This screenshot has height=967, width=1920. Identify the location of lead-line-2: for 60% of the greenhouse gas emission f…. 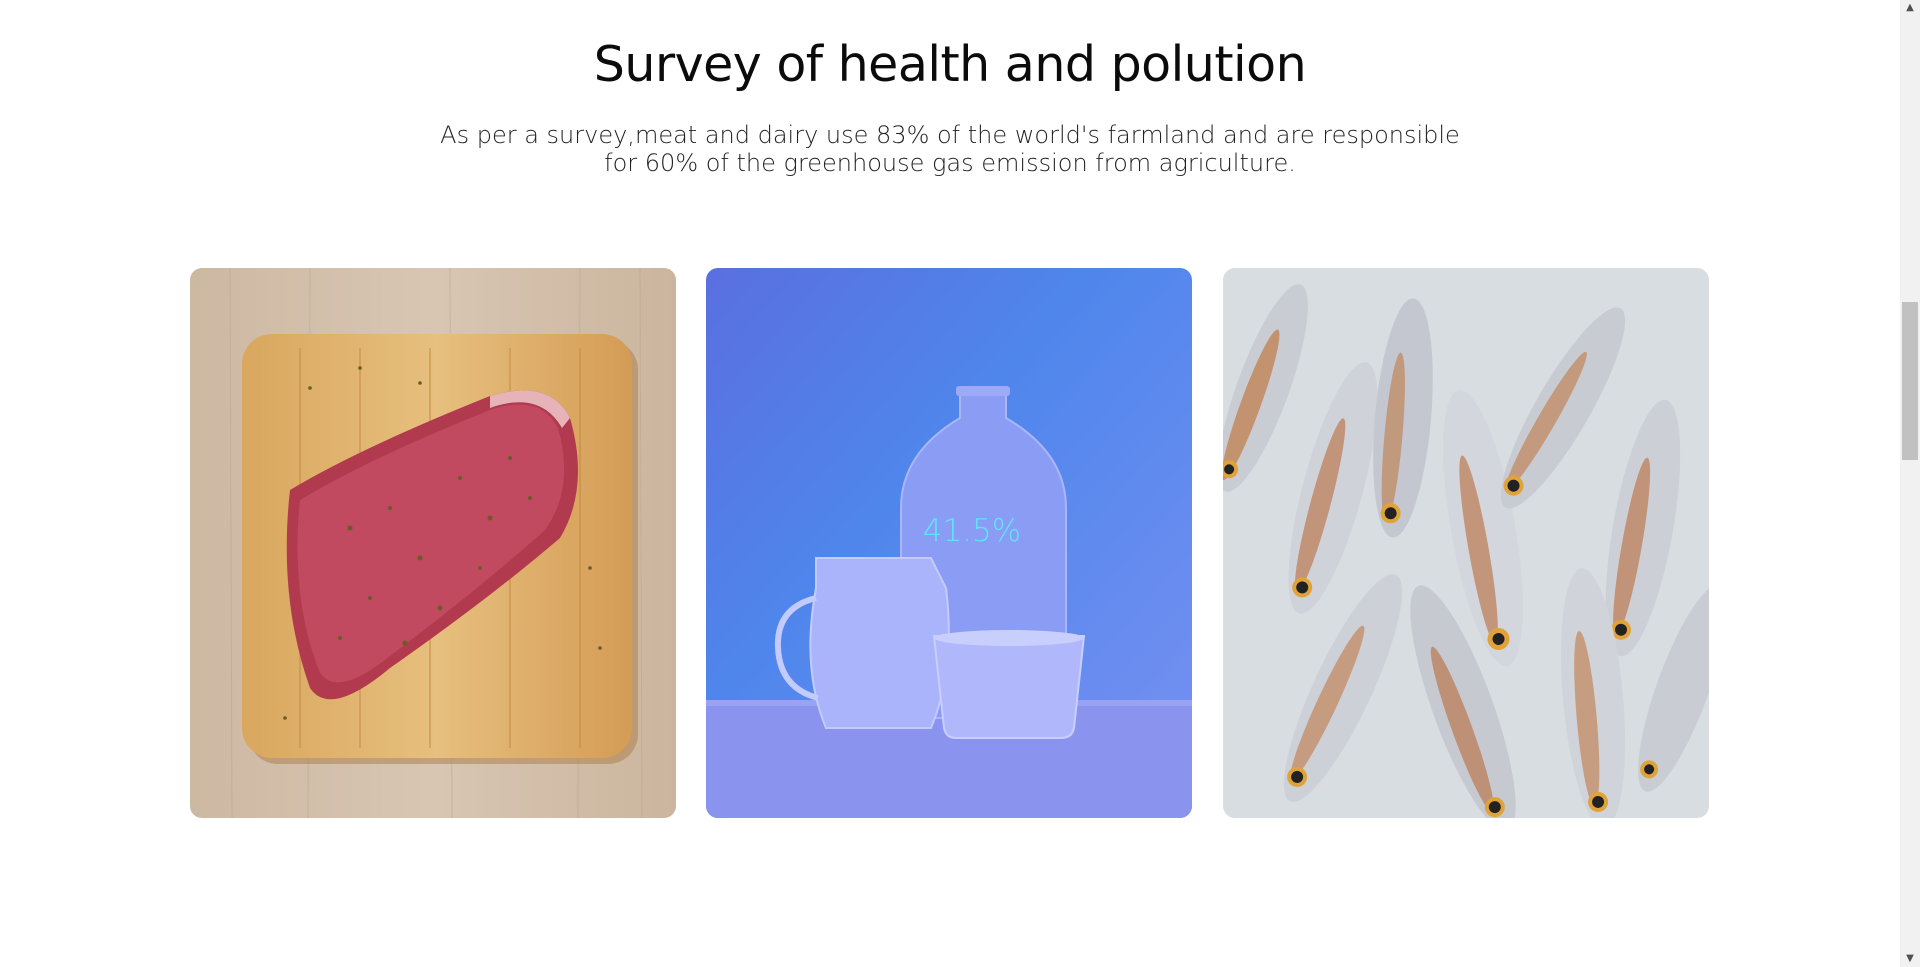
(950, 163).